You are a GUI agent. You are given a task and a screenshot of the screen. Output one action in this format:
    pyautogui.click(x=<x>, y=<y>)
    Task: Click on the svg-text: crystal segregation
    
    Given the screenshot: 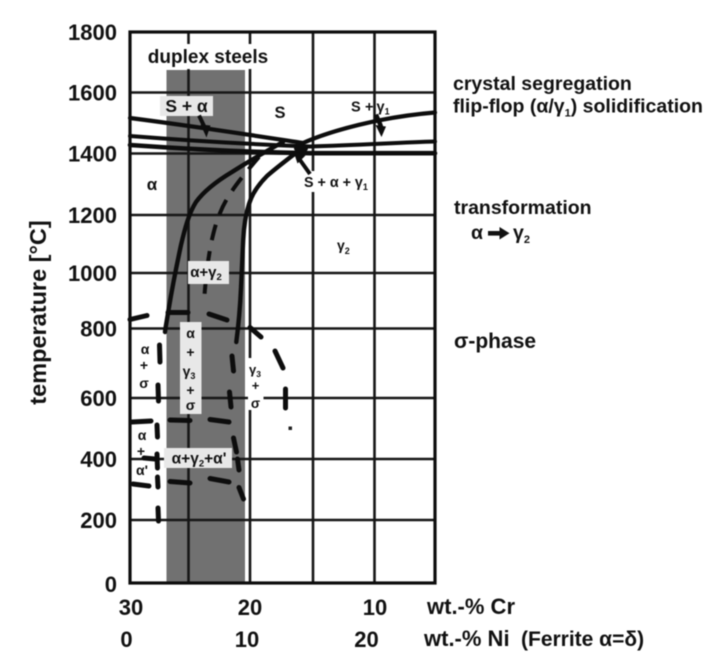 What is the action you would take?
    pyautogui.click(x=542, y=84)
    